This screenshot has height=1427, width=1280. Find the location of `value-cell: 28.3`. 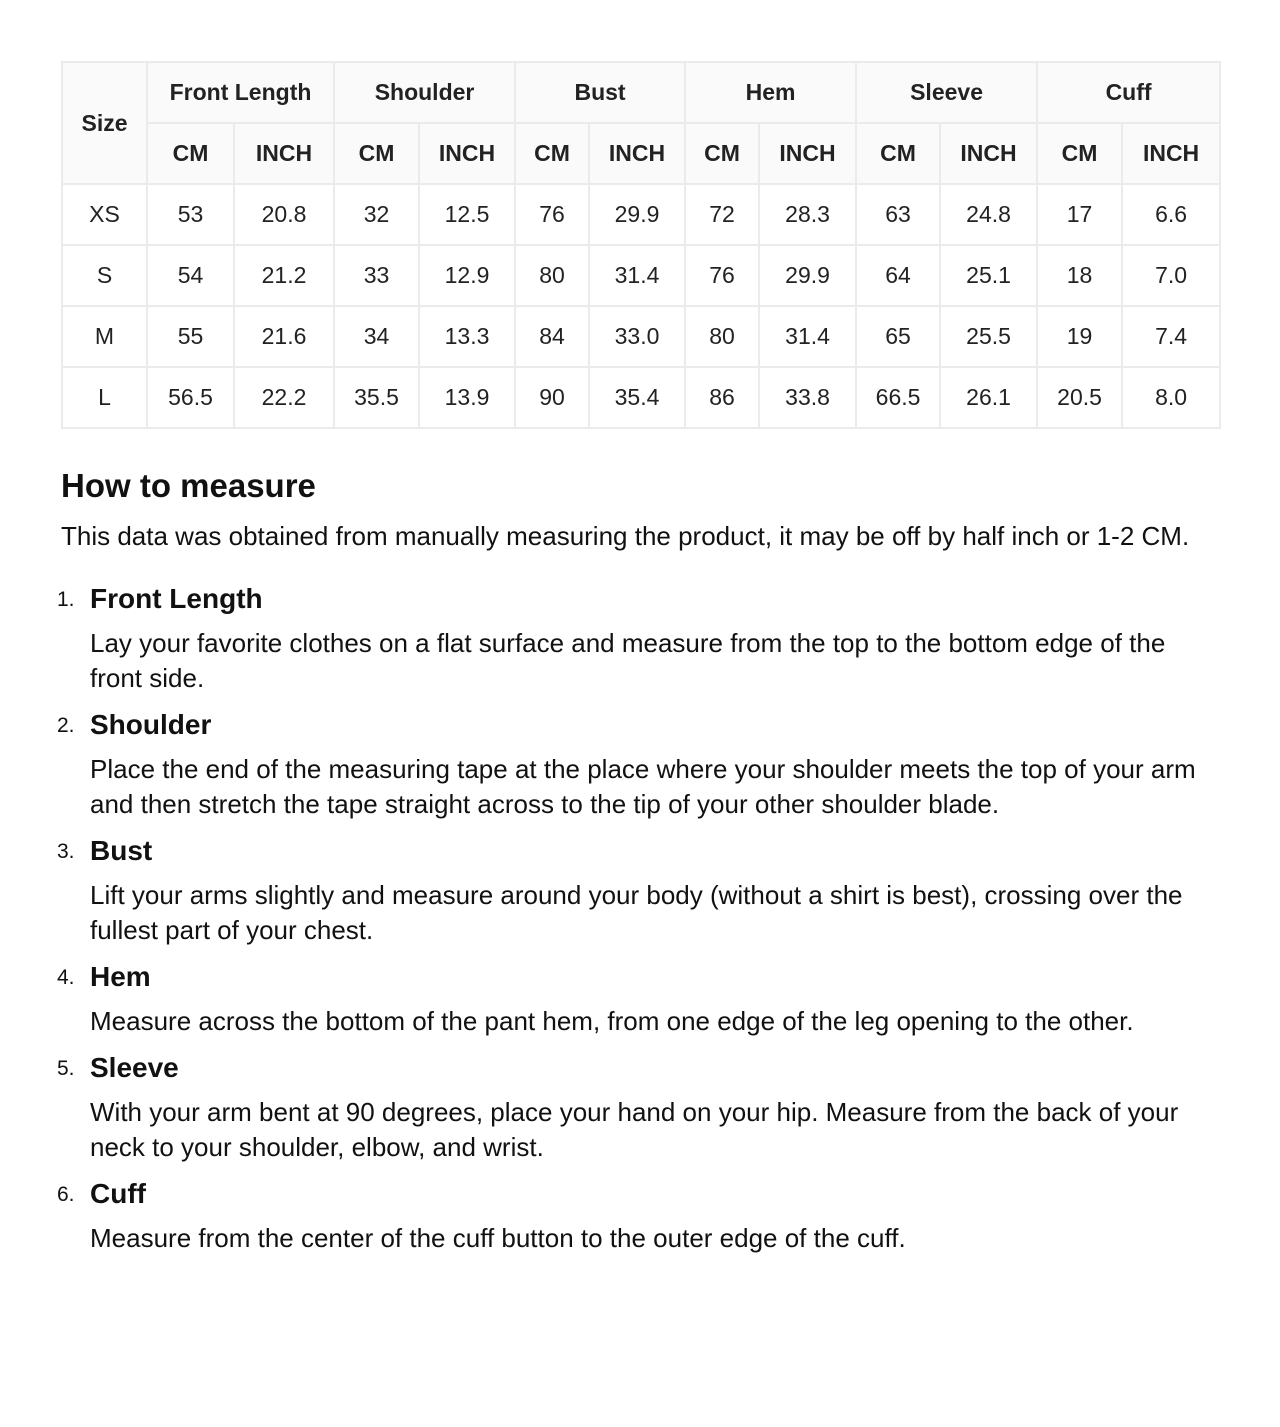

value-cell: 28.3 is located at coordinates (808, 214).